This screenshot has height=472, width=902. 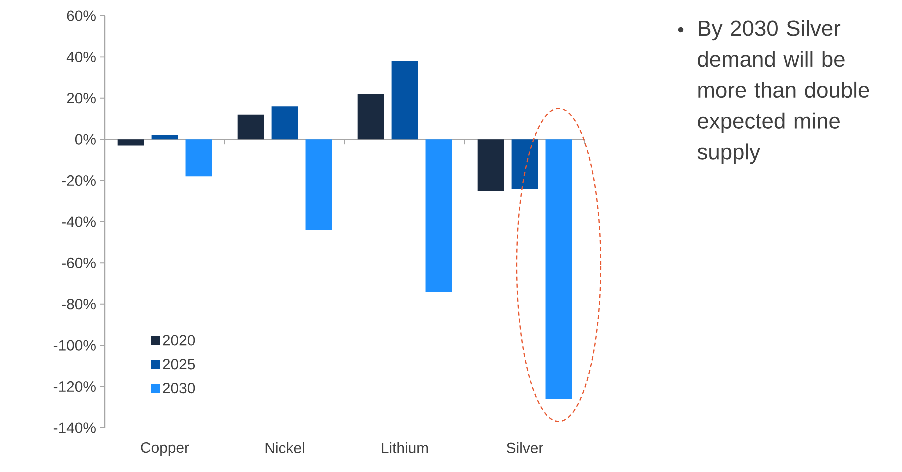 I want to click on x-tick-label: Copper, so click(x=165, y=449).